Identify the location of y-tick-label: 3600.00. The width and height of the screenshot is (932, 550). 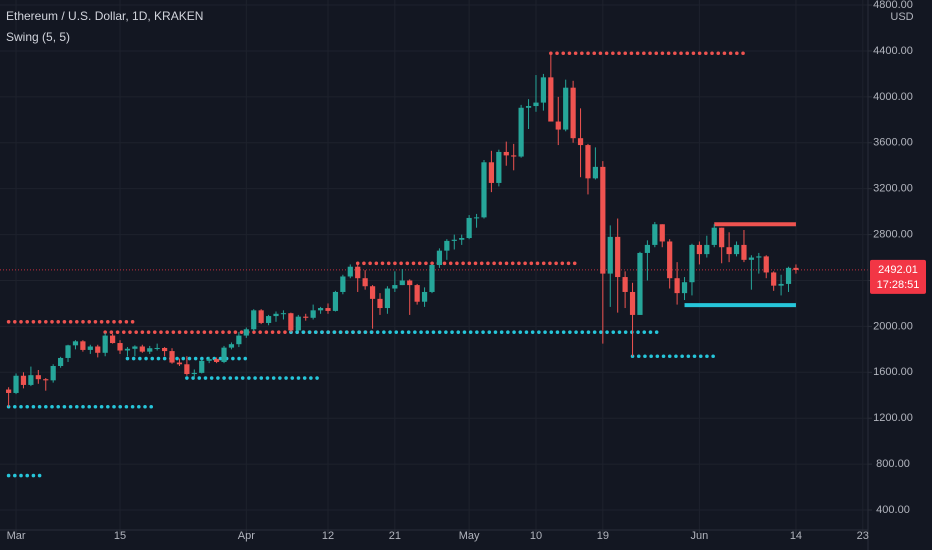
(893, 143).